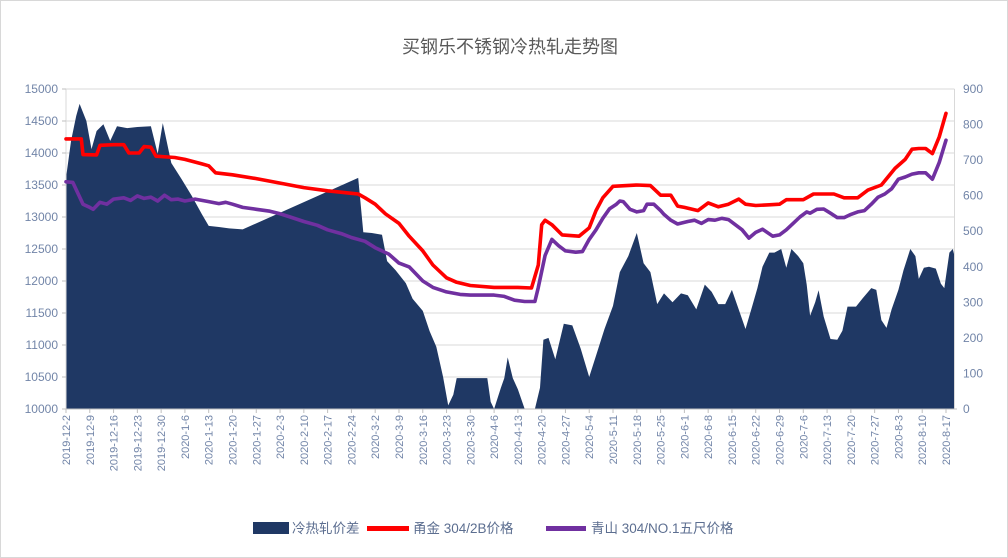 The height and width of the screenshot is (558, 1008). Describe the element at coordinates (162, 443) in the screenshot. I see `x-tick-label: 2019-12-30` at that location.